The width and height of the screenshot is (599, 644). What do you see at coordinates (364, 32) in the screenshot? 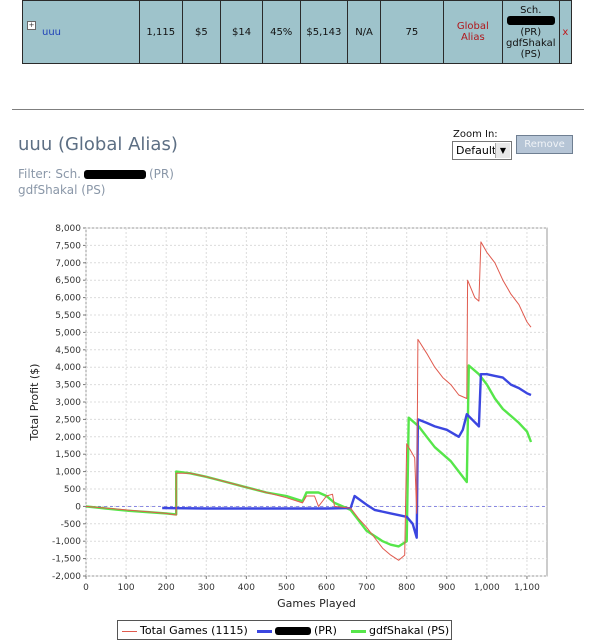
I see `stat-cell: N/A` at bounding box center [364, 32].